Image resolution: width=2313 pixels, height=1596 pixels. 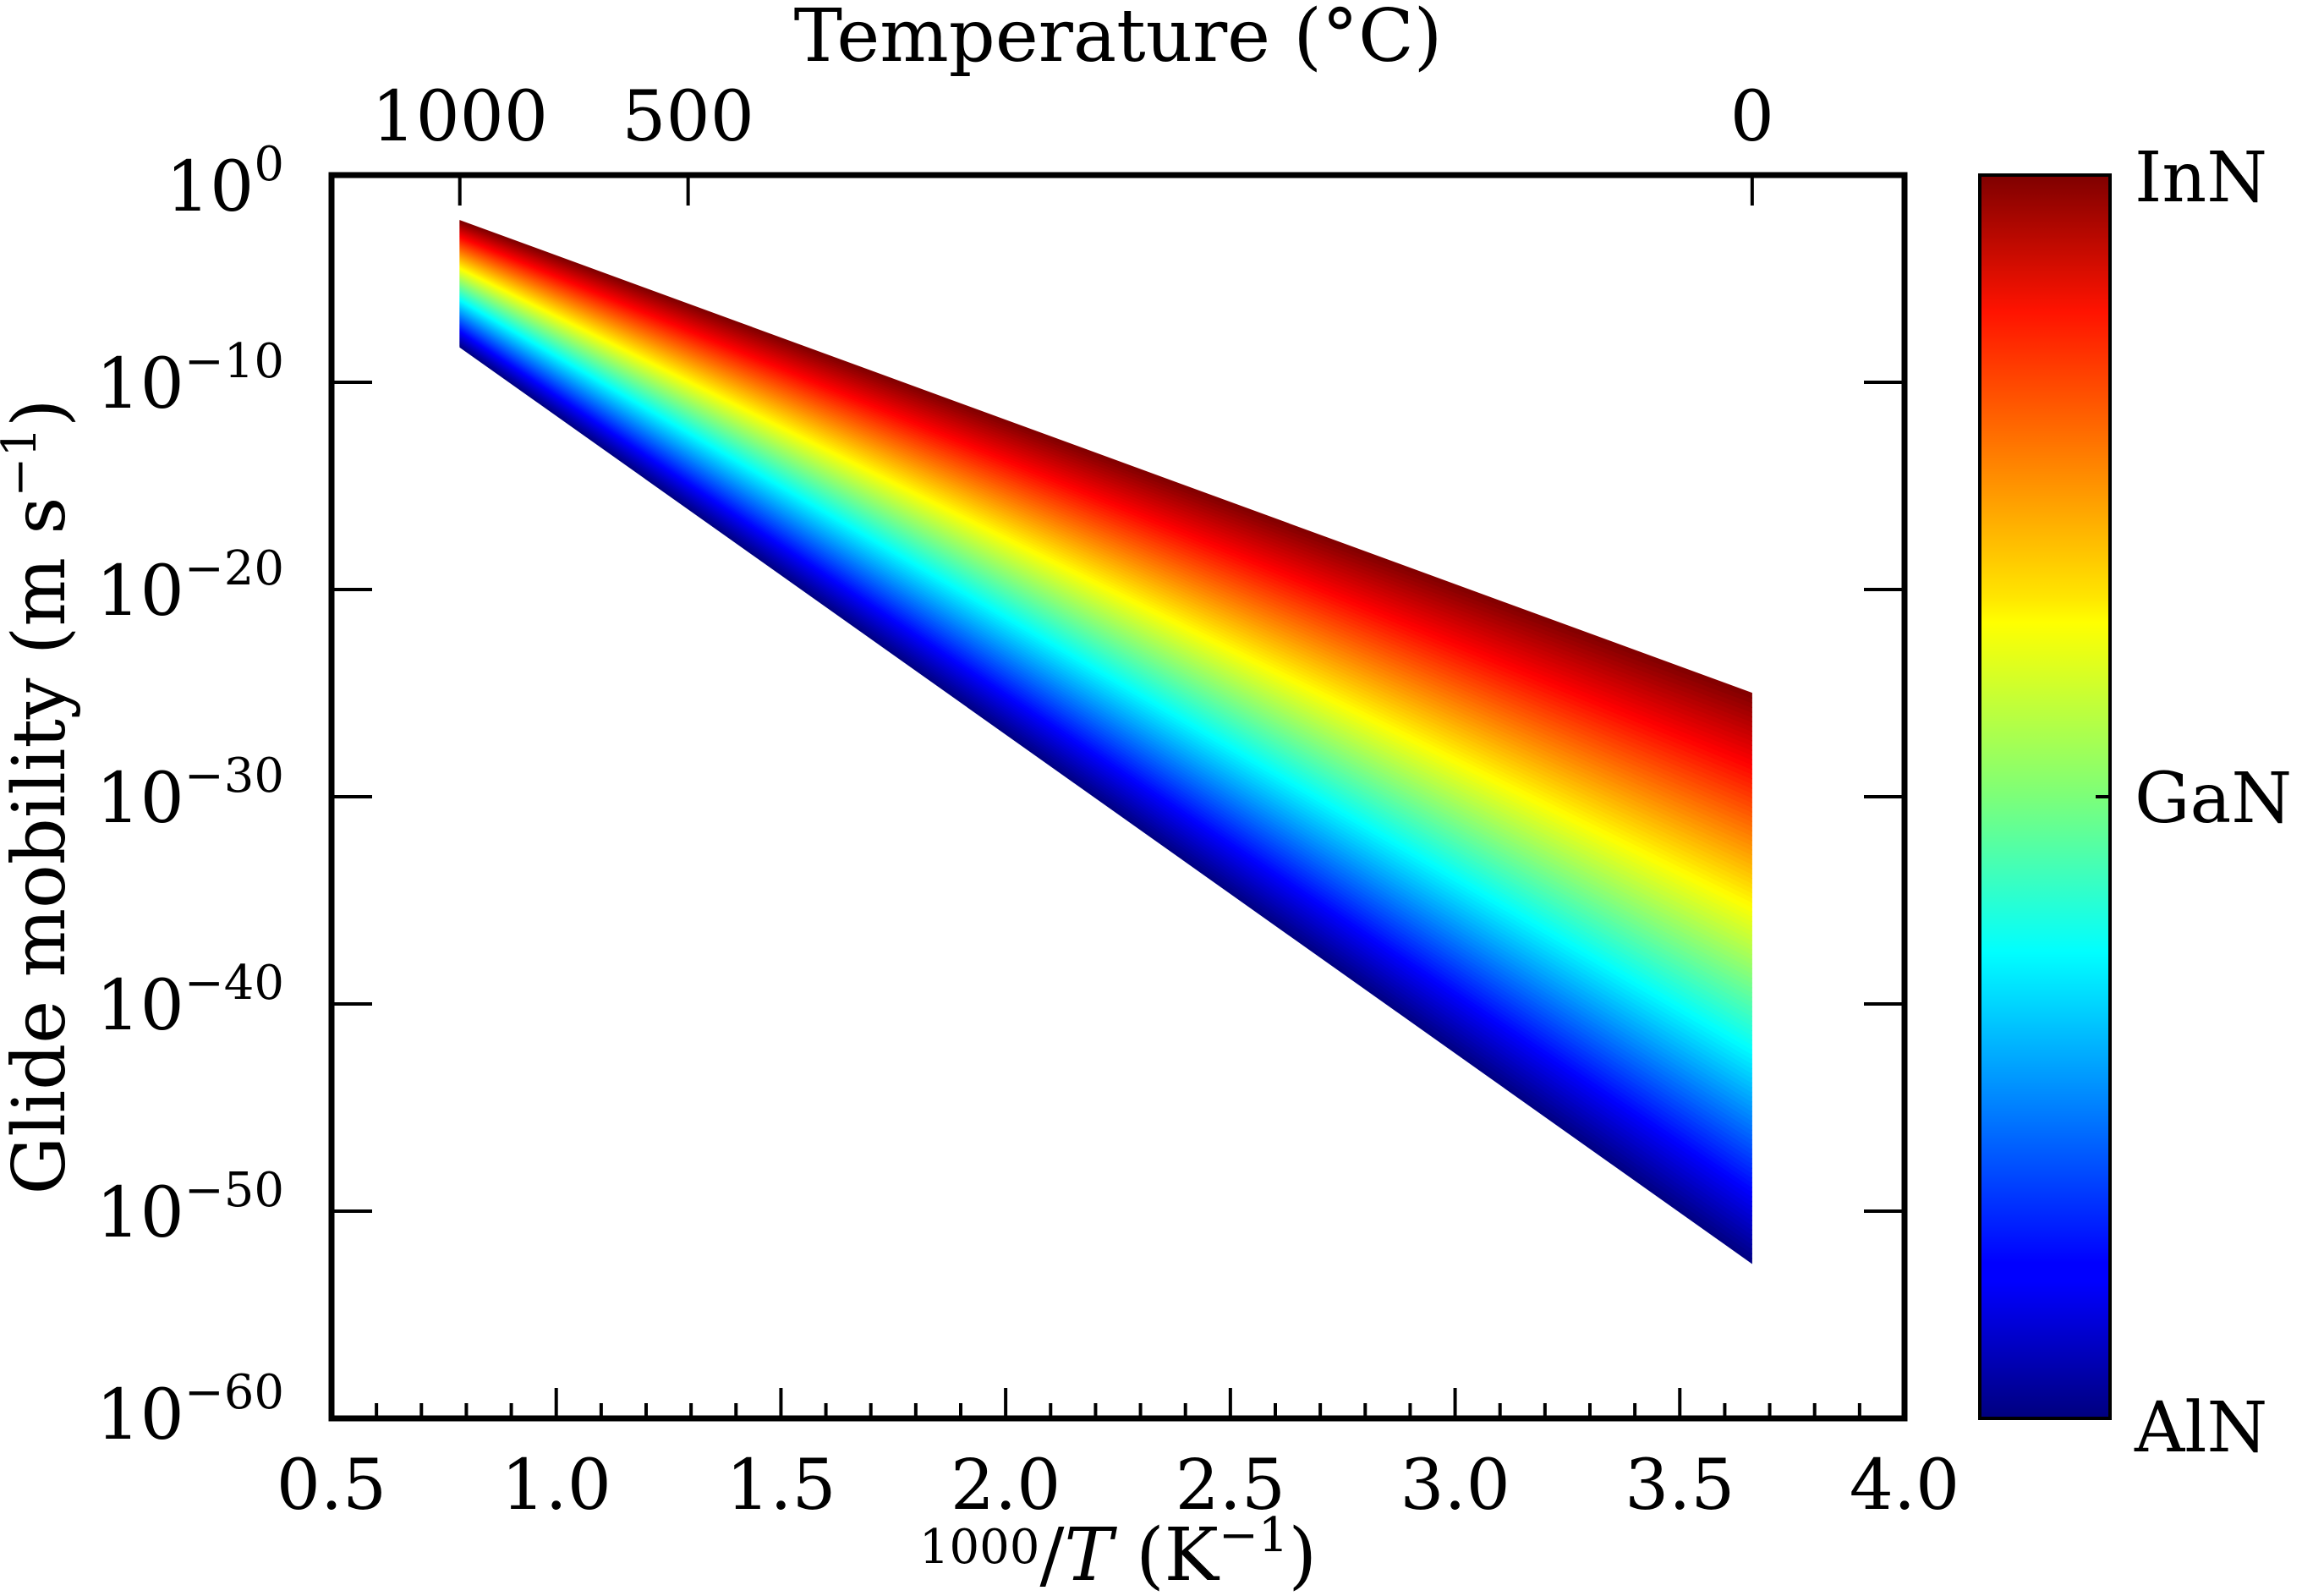 What do you see at coordinates (190, 586) in the screenshot?
I see `y-tick-label: 10−20` at bounding box center [190, 586].